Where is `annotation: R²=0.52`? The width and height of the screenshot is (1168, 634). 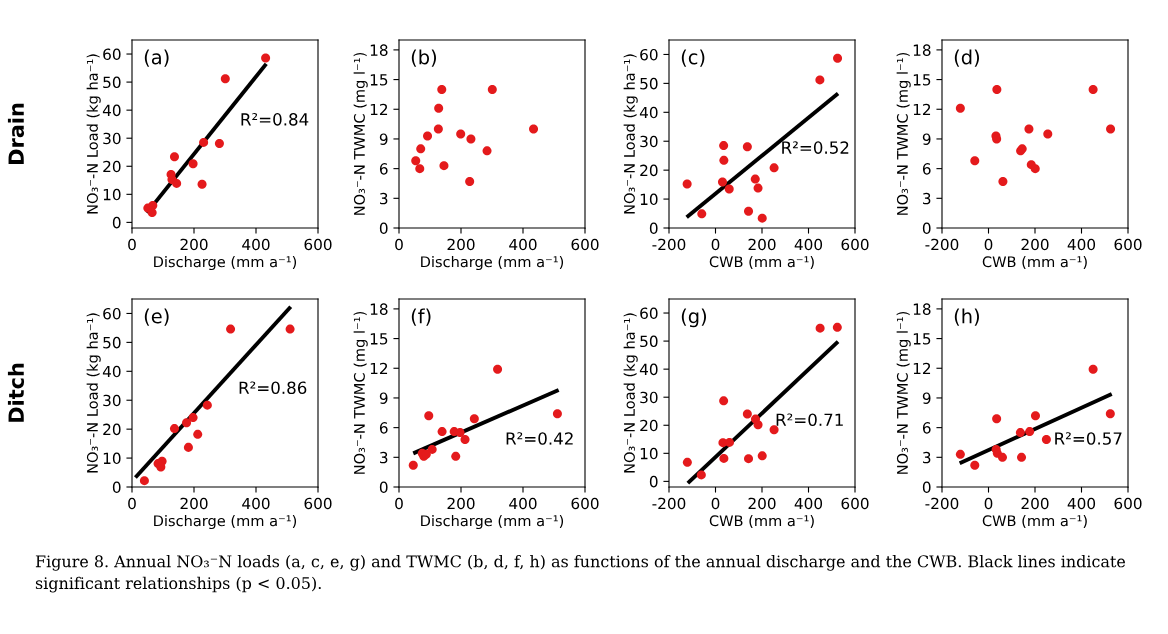 annotation: R²=0.52 is located at coordinates (815, 147).